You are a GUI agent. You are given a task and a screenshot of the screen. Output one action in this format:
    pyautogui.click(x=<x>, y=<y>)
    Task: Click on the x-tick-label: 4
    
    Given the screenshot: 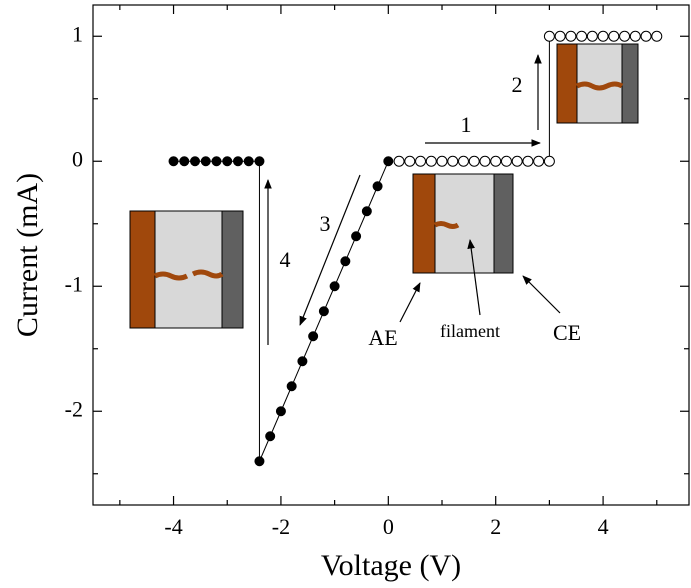 What is the action you would take?
    pyautogui.click(x=603, y=526)
    